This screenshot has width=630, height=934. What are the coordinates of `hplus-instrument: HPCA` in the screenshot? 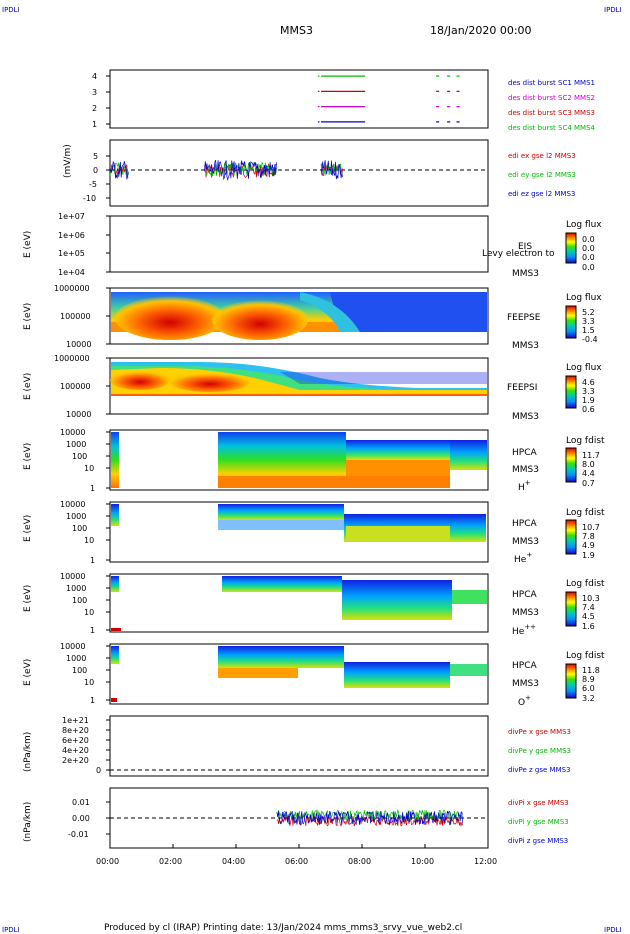 It's located at (524, 453).